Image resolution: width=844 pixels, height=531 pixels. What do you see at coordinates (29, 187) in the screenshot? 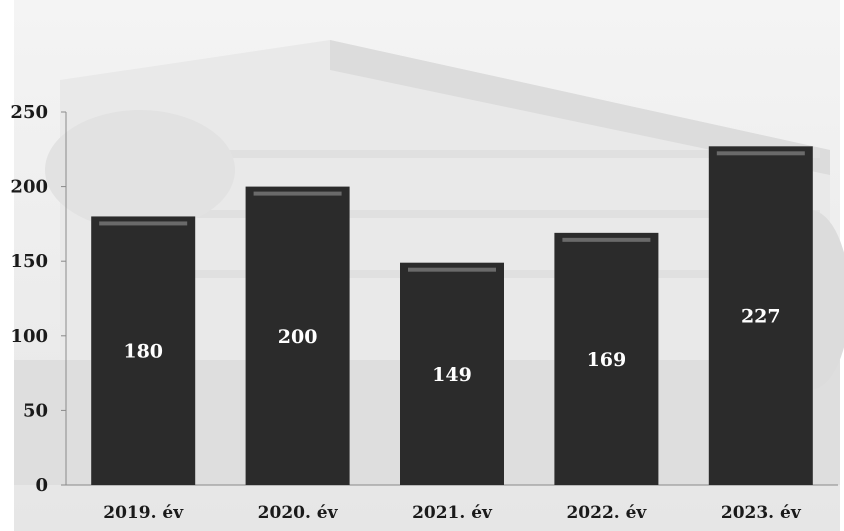
I see `y-tick-label: 200` at bounding box center [29, 187].